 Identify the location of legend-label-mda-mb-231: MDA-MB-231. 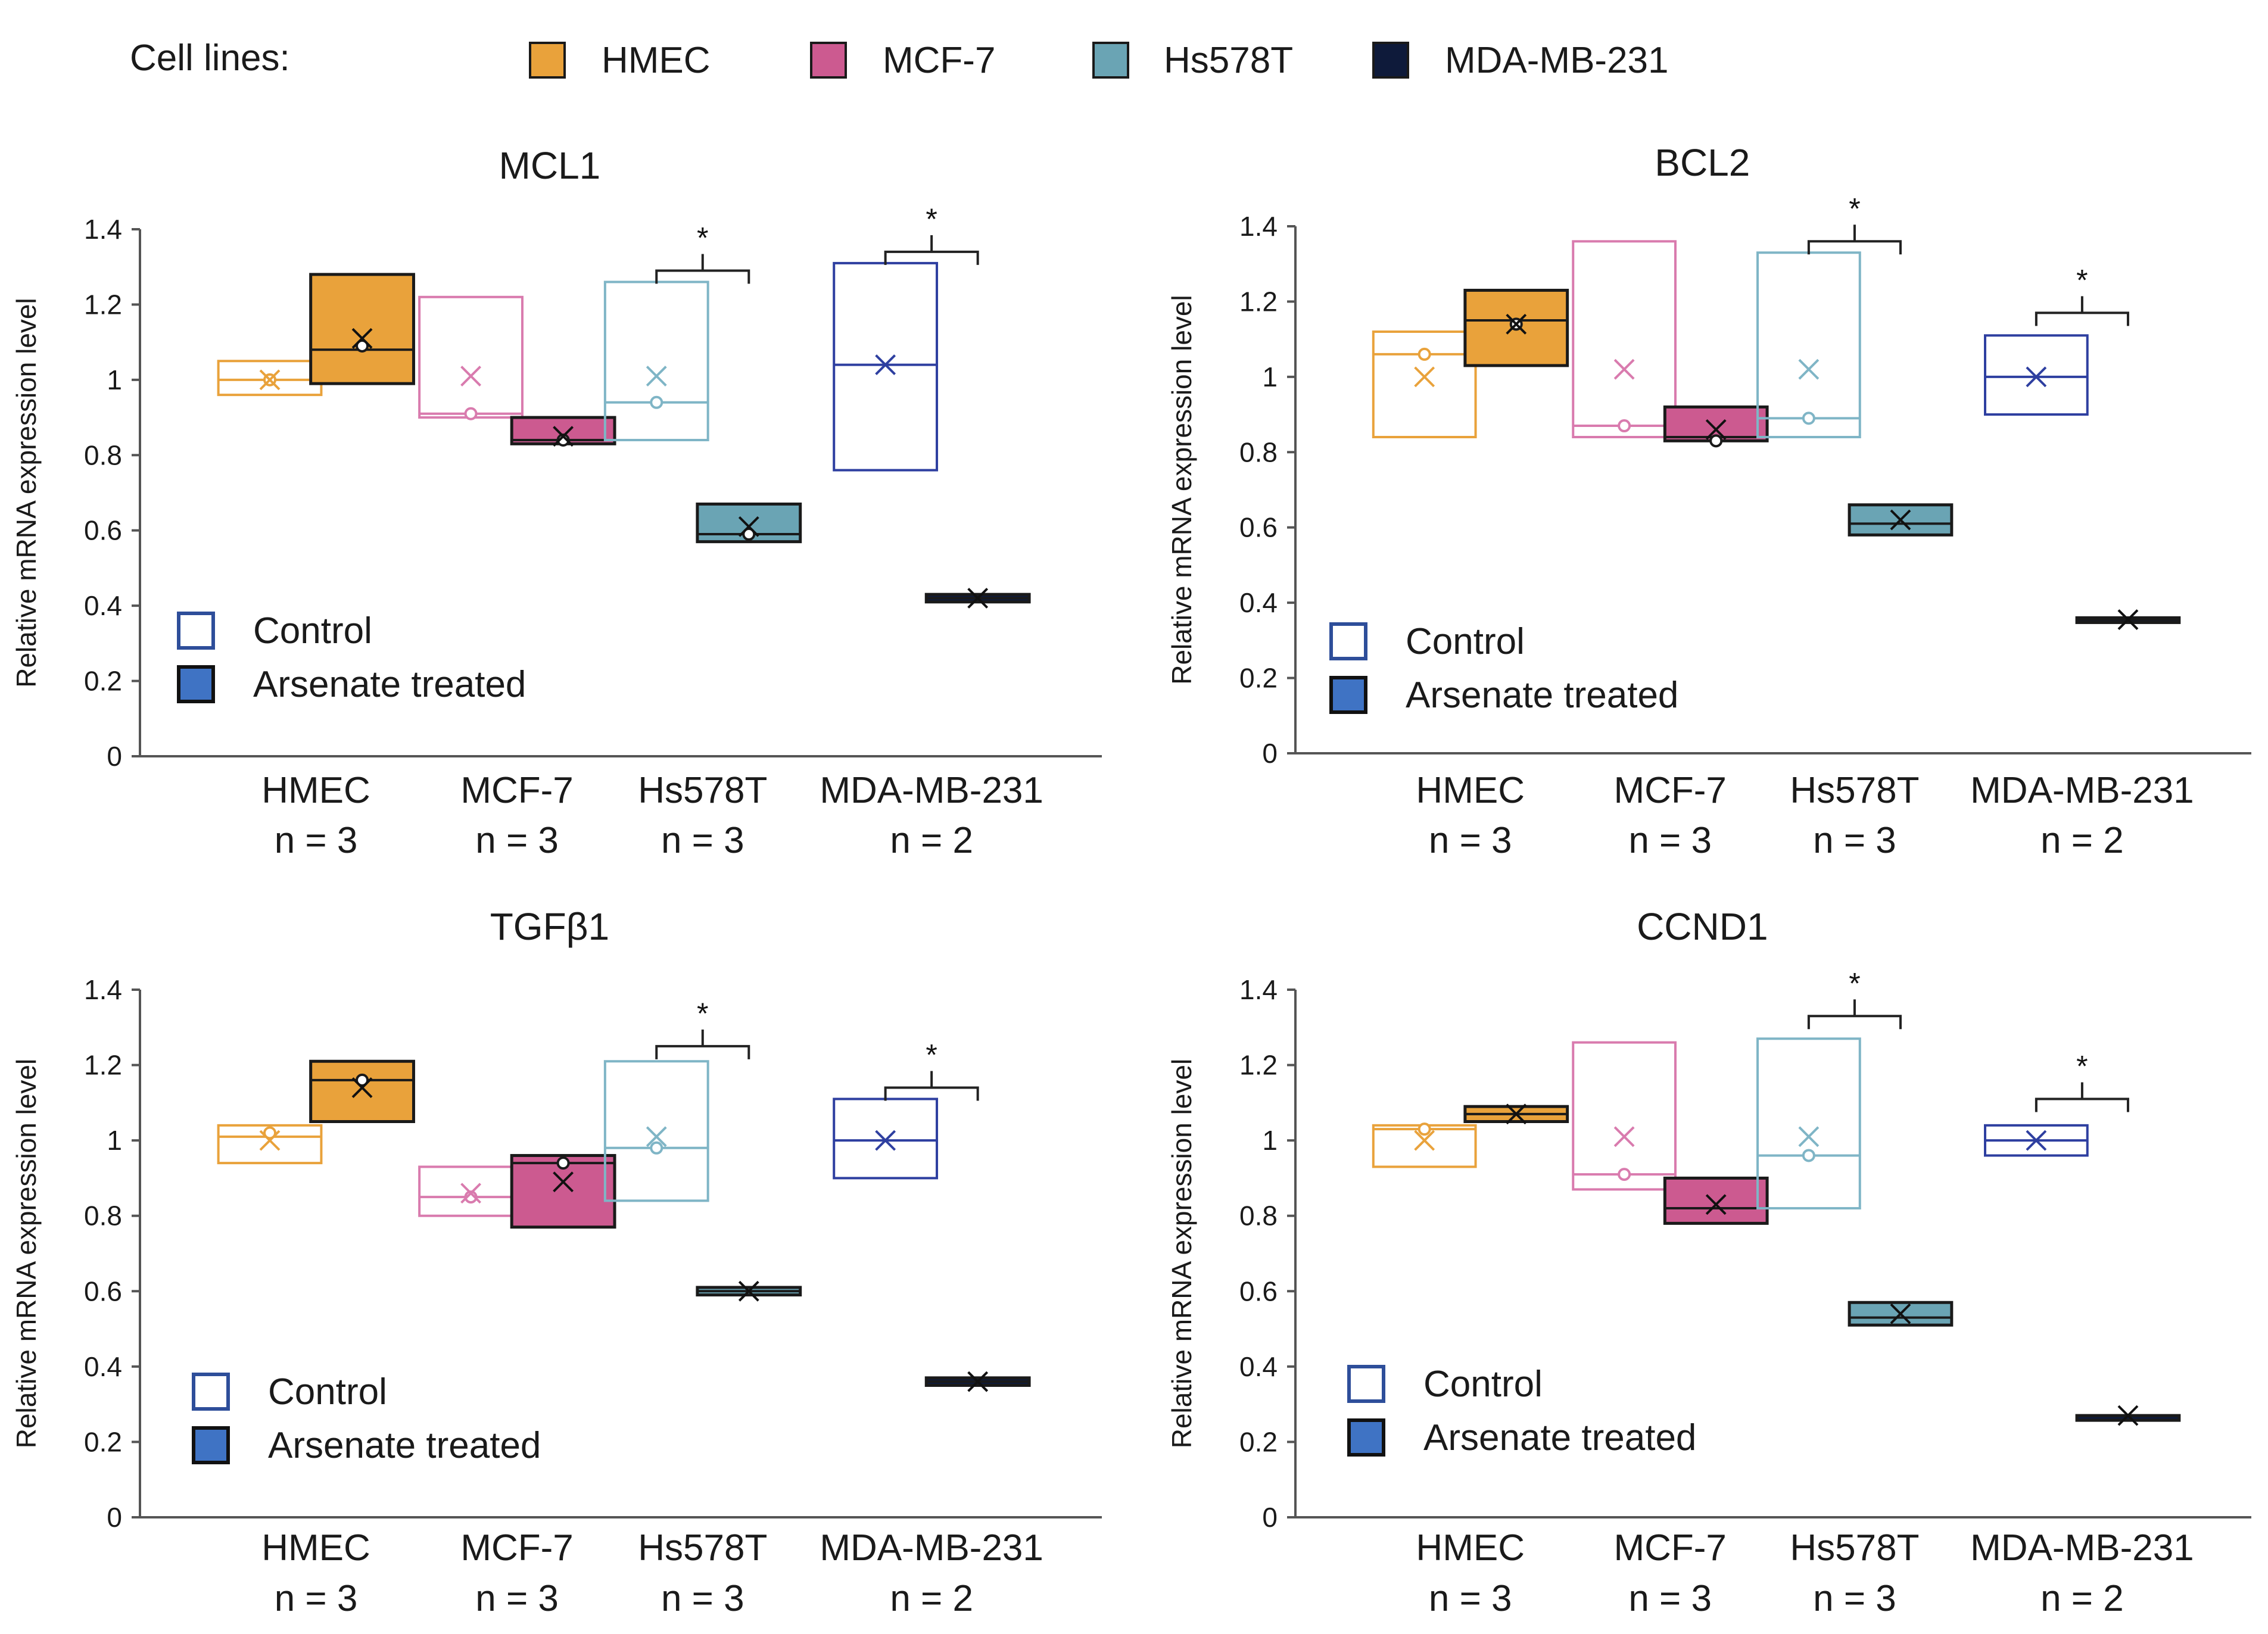
(1557, 61).